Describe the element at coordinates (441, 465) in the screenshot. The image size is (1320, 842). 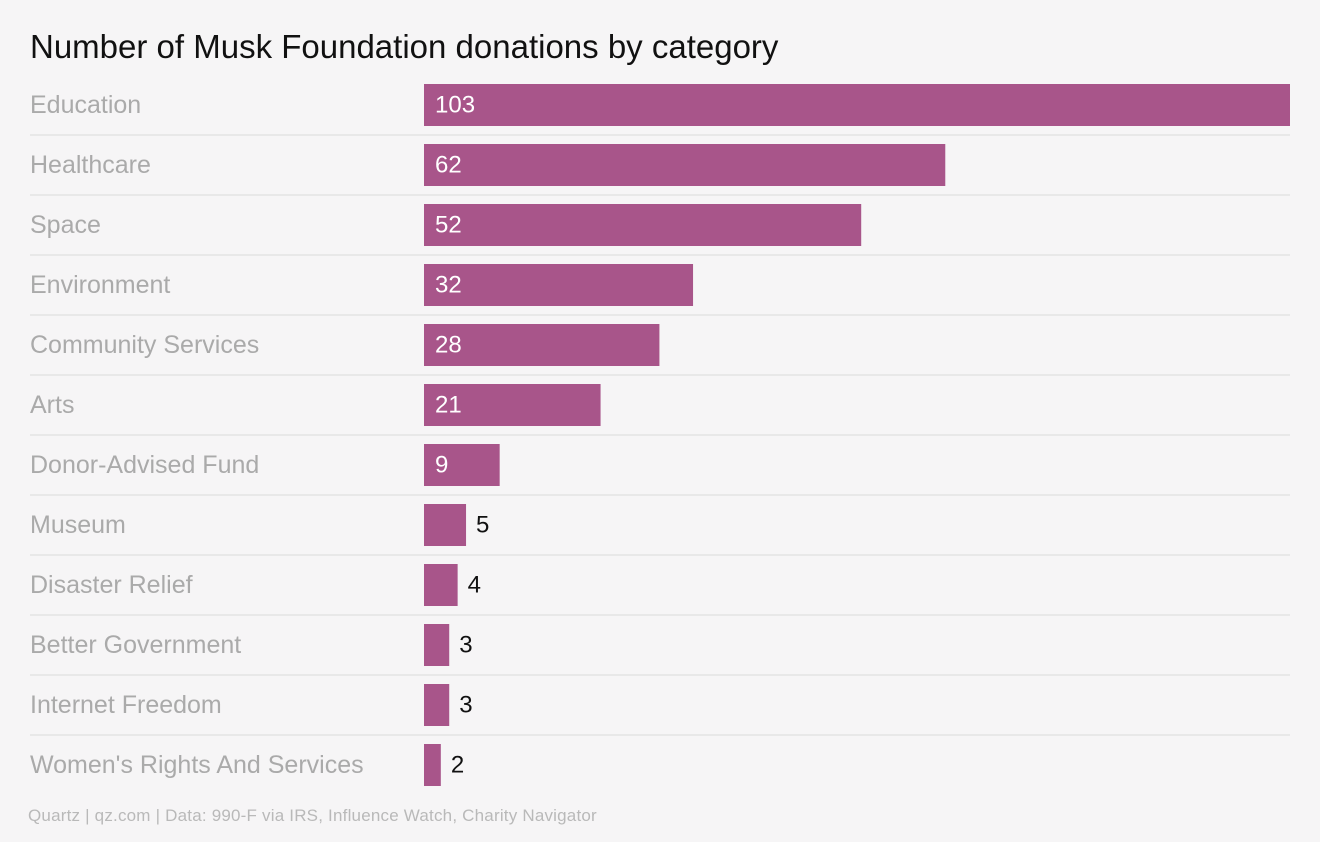
I see `value-label: 9` at that location.